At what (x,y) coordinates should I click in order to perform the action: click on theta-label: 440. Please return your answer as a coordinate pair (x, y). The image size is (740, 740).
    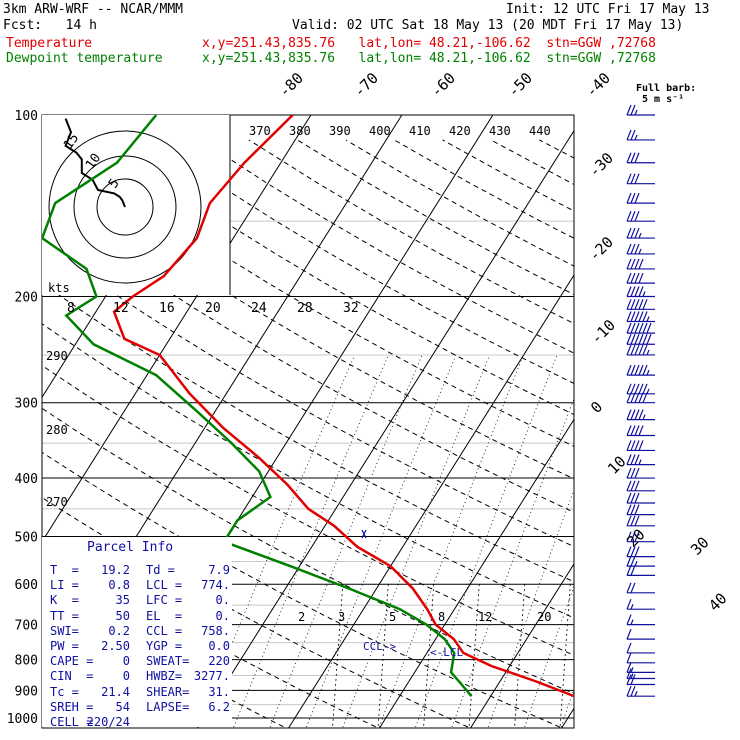
    Looking at the image, I should click on (540, 131).